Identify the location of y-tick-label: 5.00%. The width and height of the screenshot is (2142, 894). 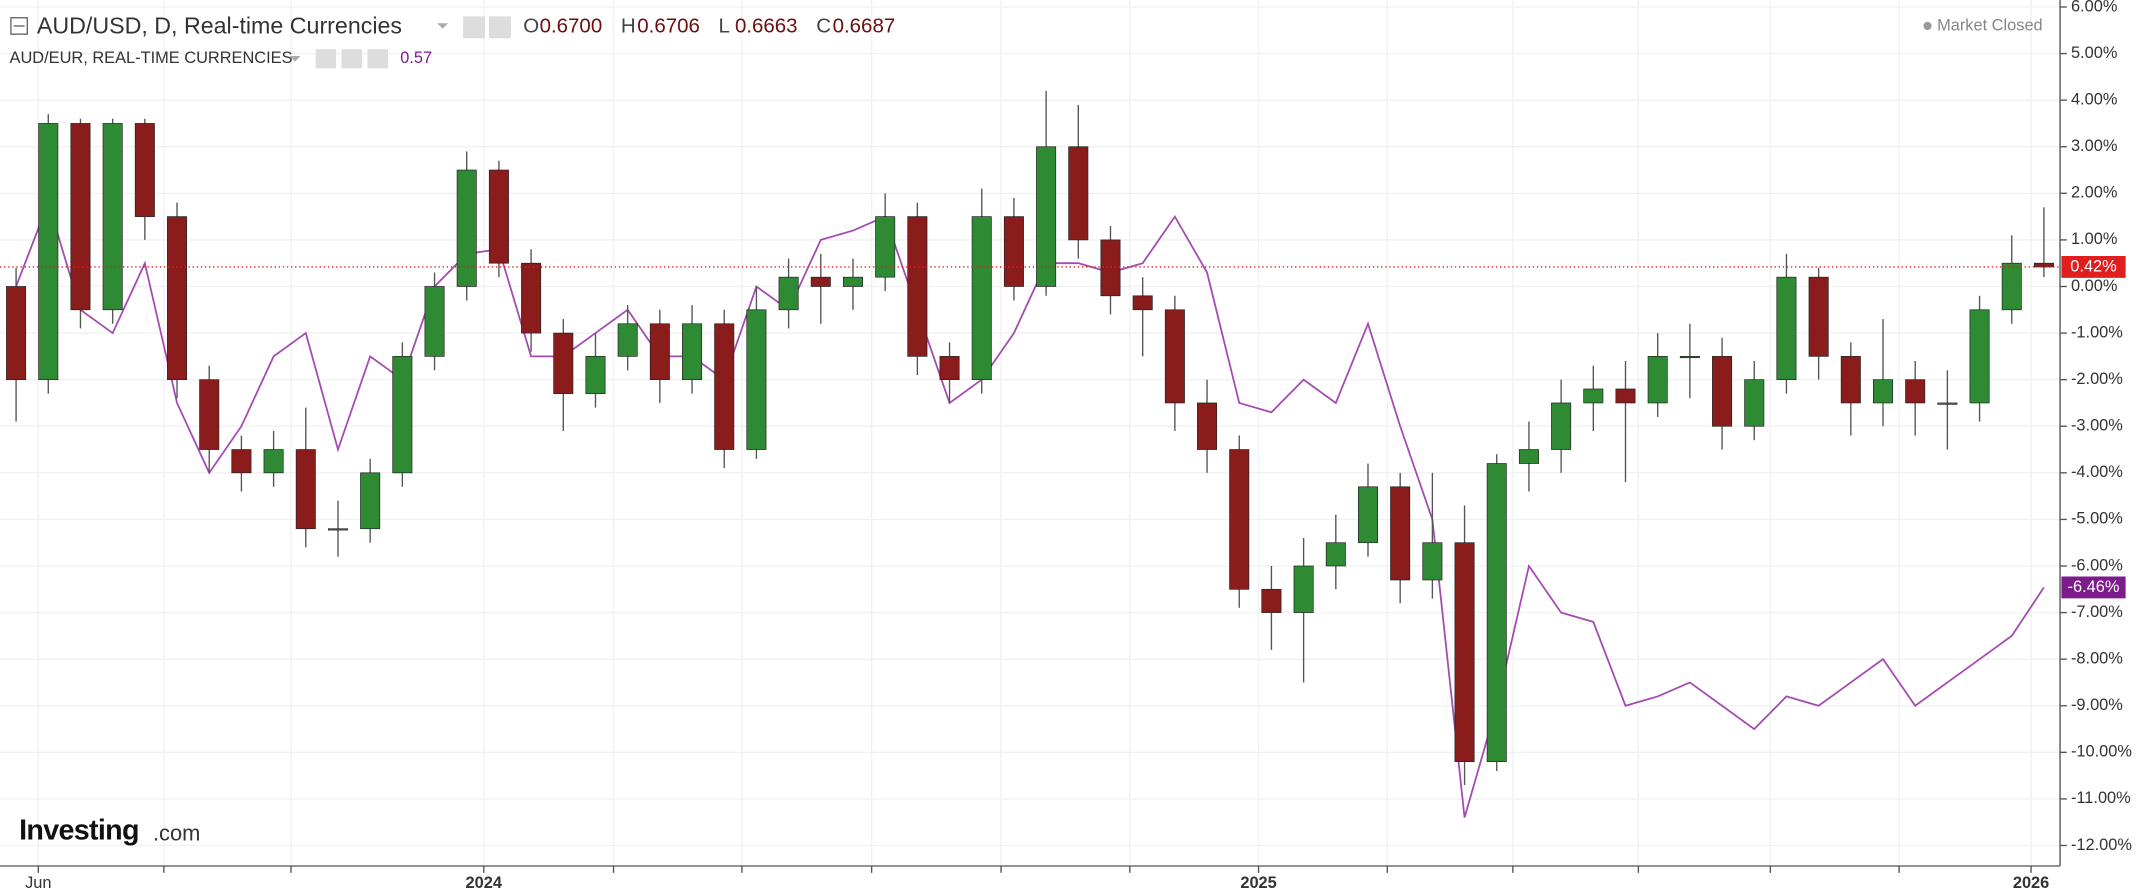
(2094, 53).